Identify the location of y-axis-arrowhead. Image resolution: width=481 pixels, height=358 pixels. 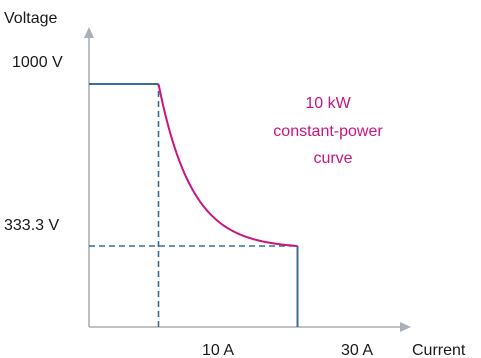
(89, 32).